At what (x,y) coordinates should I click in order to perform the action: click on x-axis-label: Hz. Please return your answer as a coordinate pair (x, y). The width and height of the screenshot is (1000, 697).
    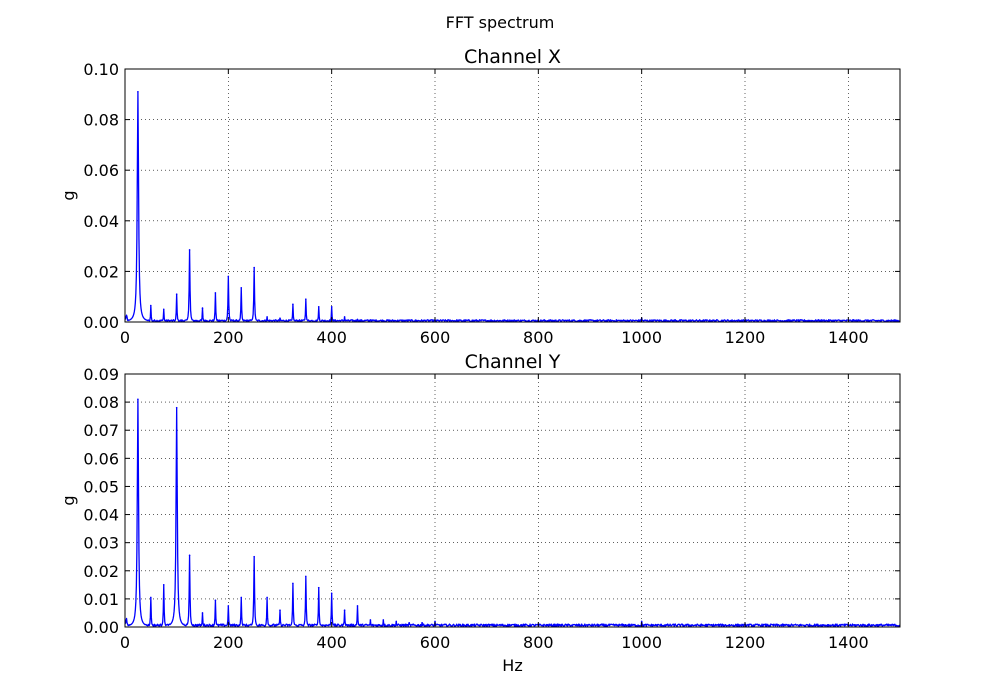
    Looking at the image, I should click on (512, 665).